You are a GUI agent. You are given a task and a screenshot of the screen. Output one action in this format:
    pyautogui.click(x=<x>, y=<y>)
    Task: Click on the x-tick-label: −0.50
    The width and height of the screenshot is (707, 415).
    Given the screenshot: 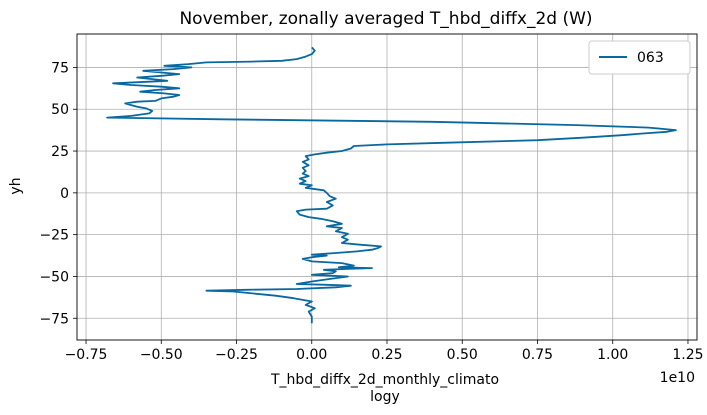 What is the action you would take?
    pyautogui.click(x=161, y=355)
    